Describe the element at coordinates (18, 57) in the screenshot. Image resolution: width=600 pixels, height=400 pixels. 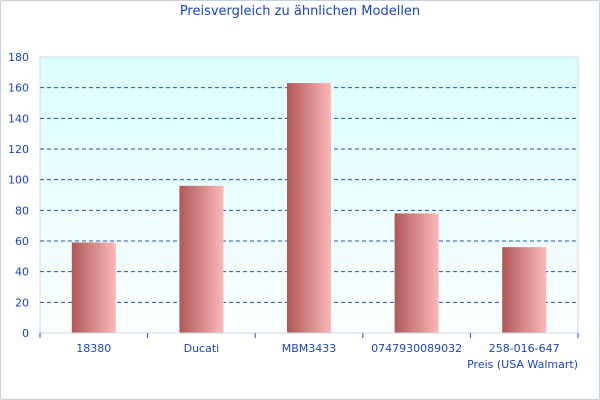
I see `y-tick-label: 180` at that location.